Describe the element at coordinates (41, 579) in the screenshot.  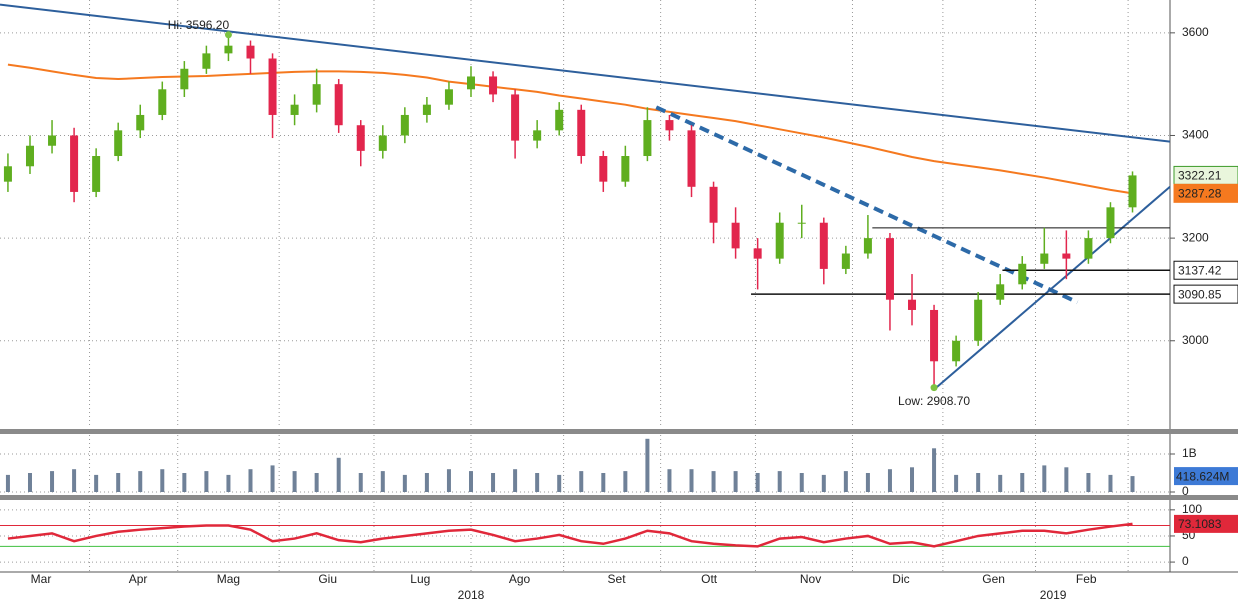
I see `x-tick-label: Mar` at that location.